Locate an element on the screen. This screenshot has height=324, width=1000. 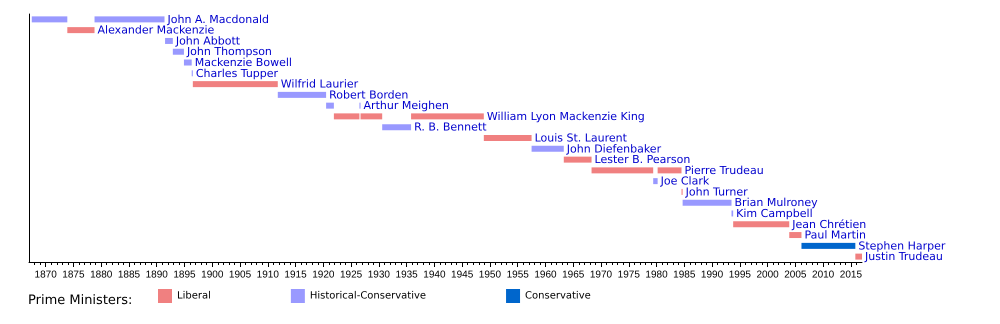
y-tick-label: Alexander Mackenzie is located at coordinates (156, 30).